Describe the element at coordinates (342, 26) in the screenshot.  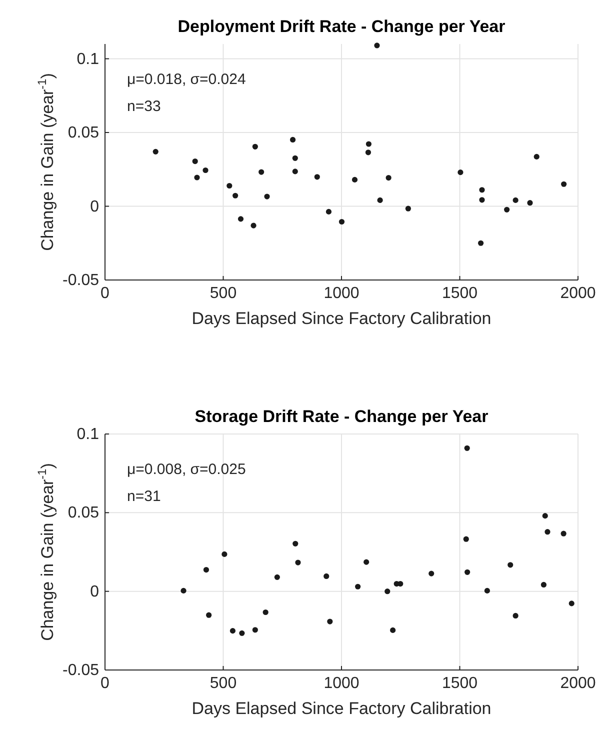
I see `chart-title: Deployment Drift Rate - Change per Year` at that location.